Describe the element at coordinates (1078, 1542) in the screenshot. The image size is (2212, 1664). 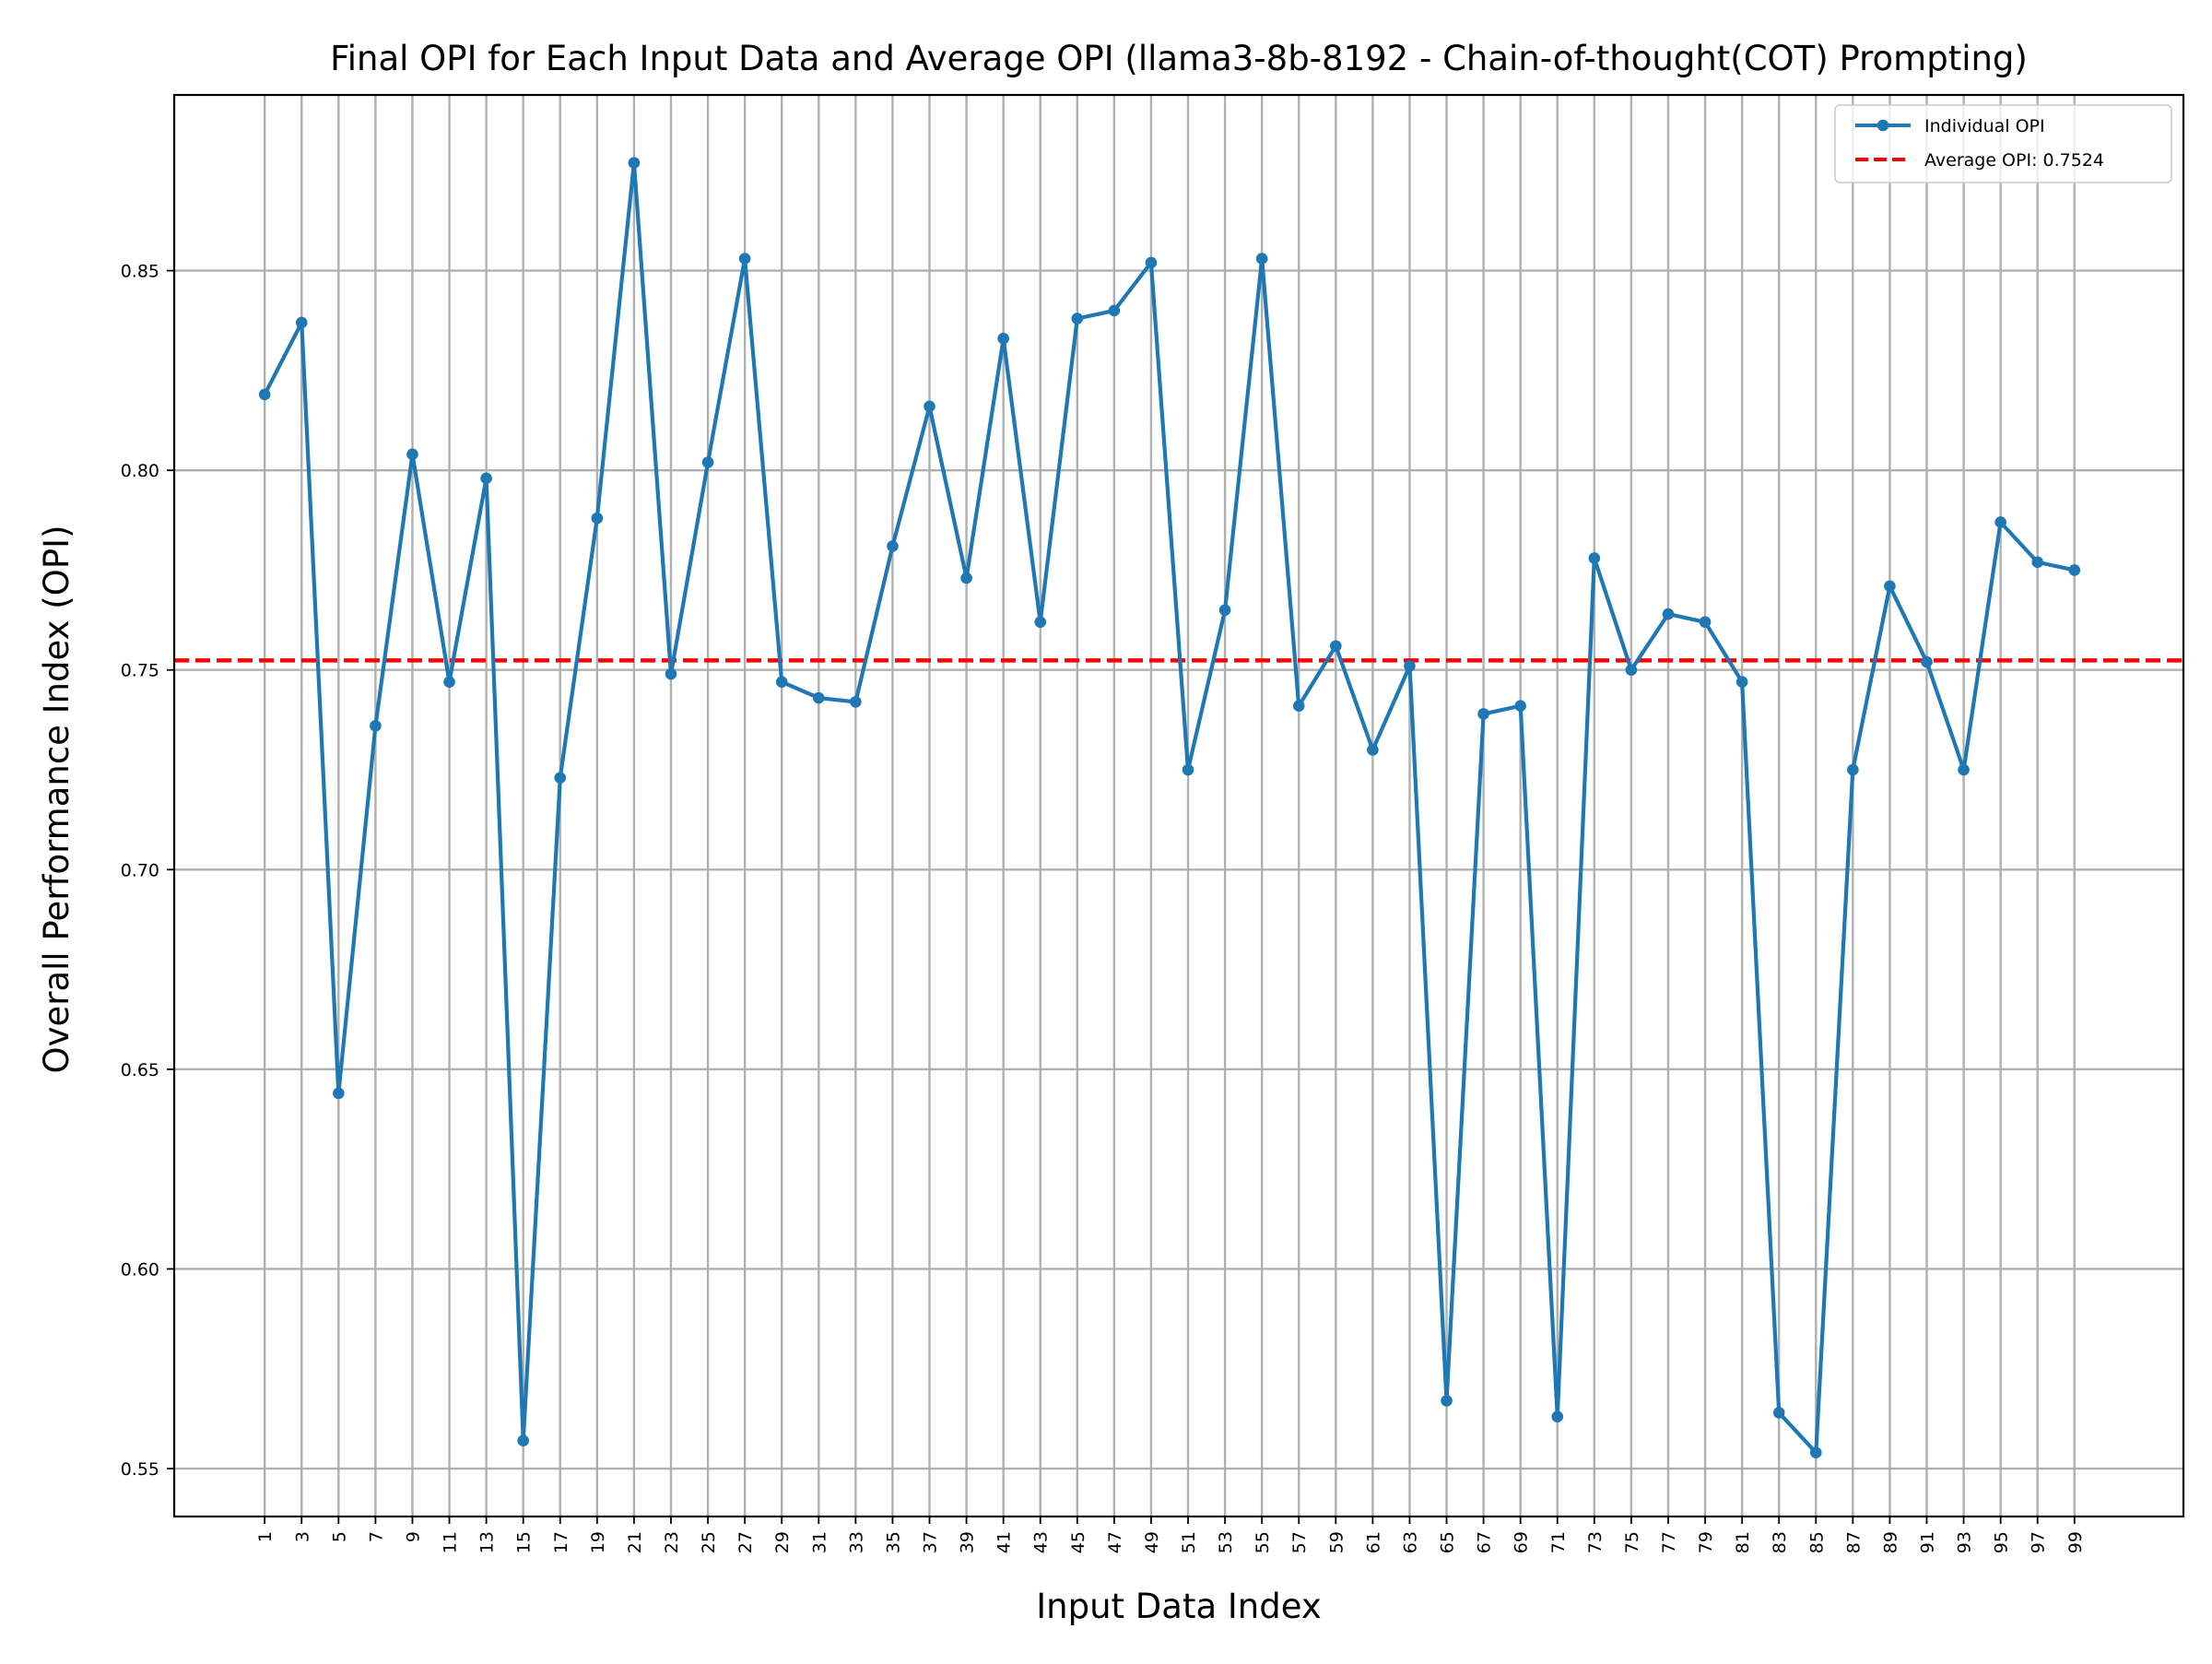
I see `x-tick-label: 45` at that location.